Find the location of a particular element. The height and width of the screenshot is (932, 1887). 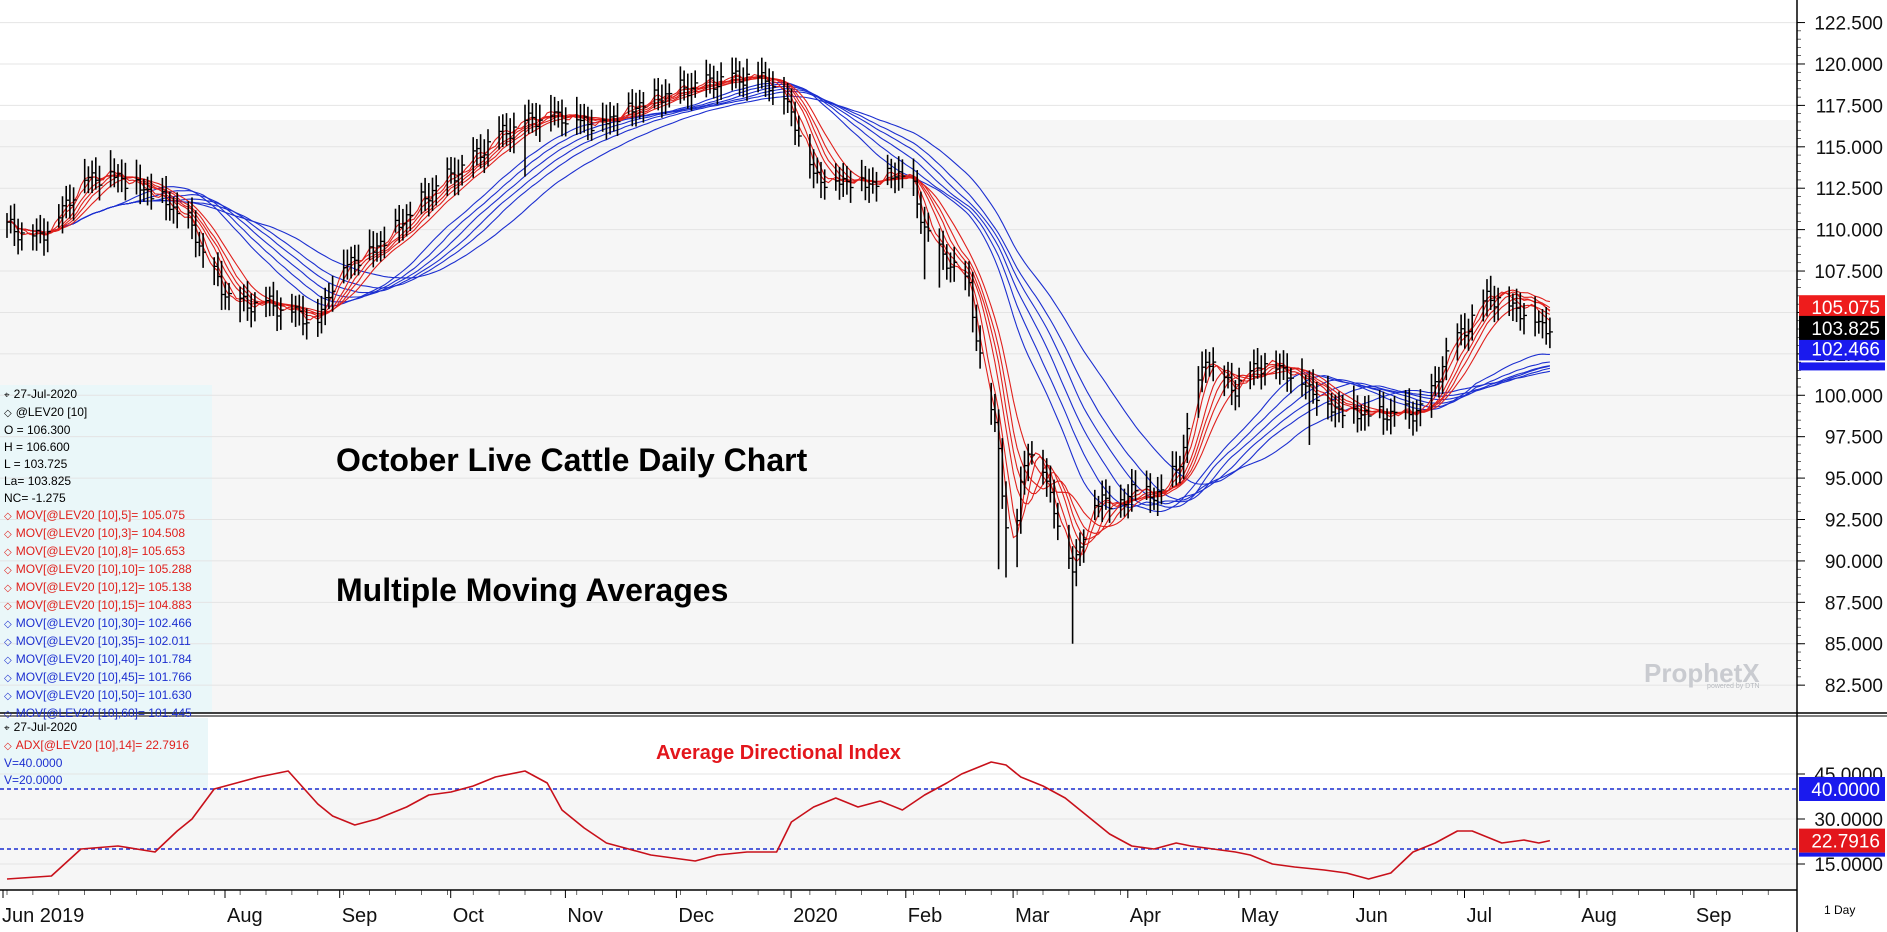

y-tick-label: 87.500 is located at coordinates (1854, 603).